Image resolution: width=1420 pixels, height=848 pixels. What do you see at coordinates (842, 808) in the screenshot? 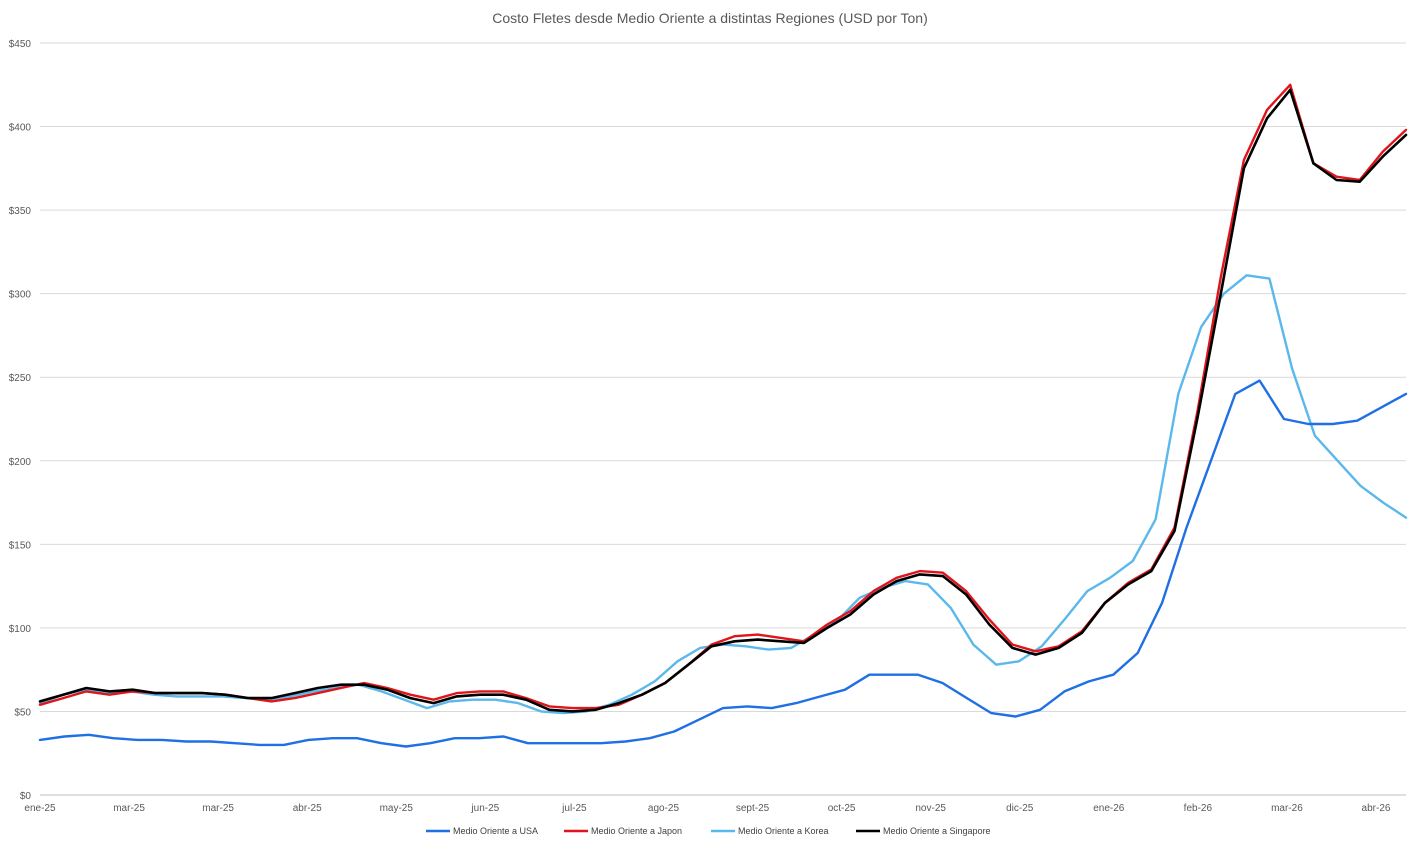
I see `x-tick-label: oct-25` at bounding box center [842, 808].